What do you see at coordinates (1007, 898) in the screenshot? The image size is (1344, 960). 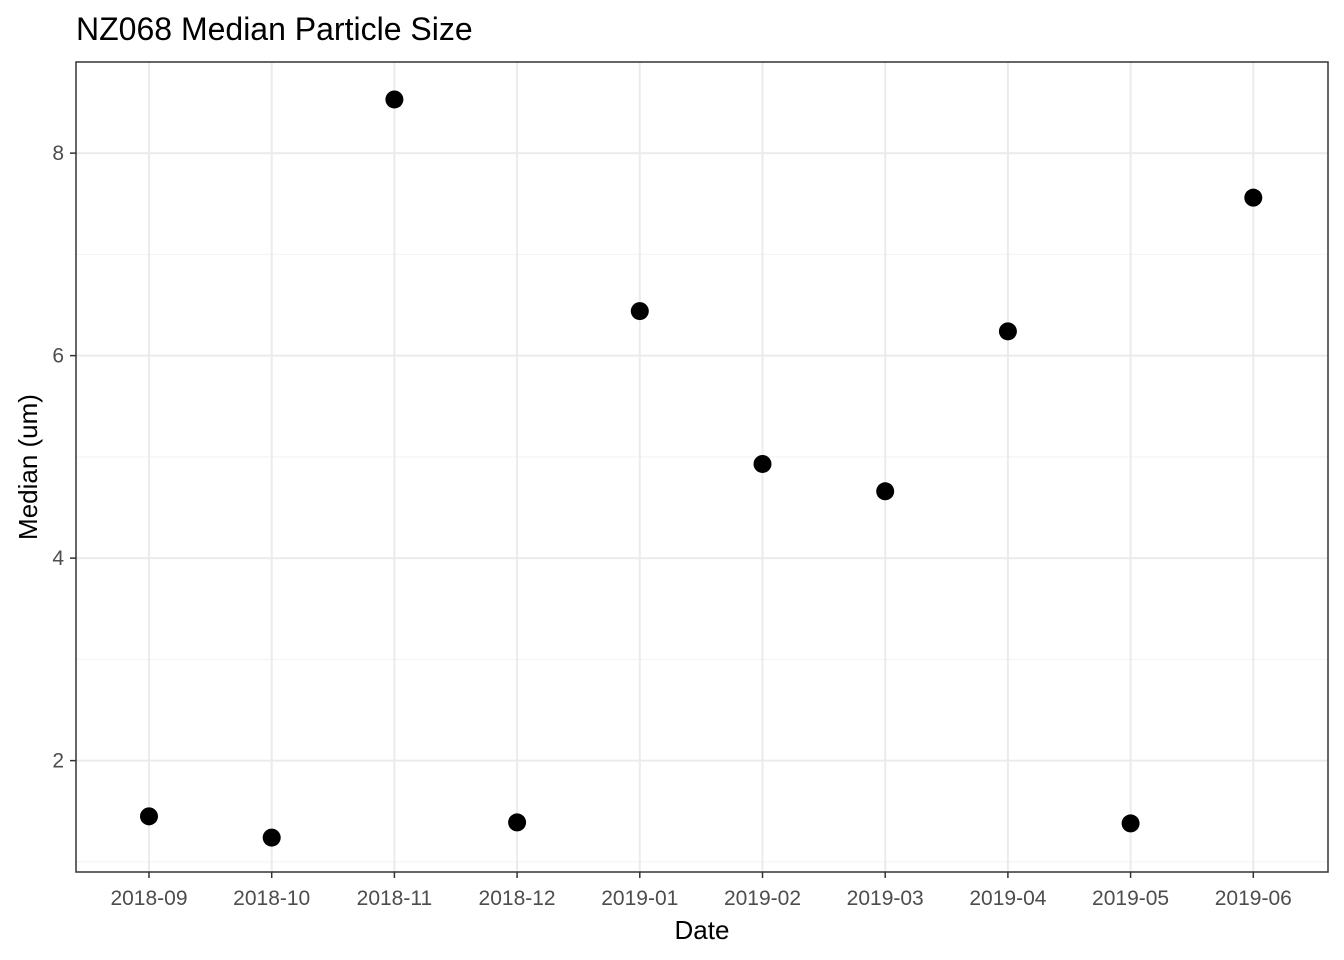 I see `x-tick-label: 2019-04` at bounding box center [1007, 898].